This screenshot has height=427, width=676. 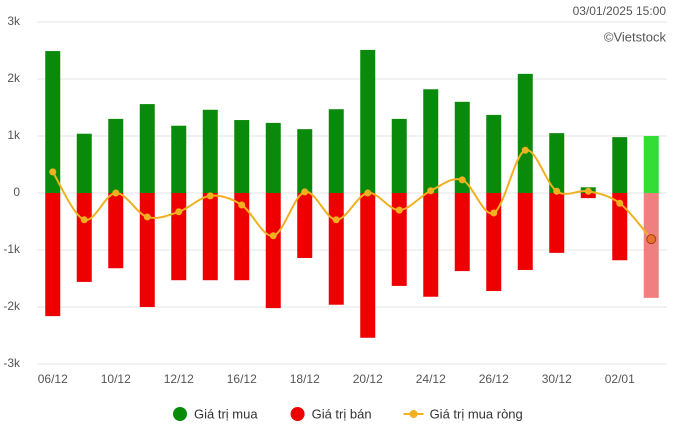 What do you see at coordinates (431, 379) in the screenshot?
I see `x-tick-label: 24/12` at bounding box center [431, 379].